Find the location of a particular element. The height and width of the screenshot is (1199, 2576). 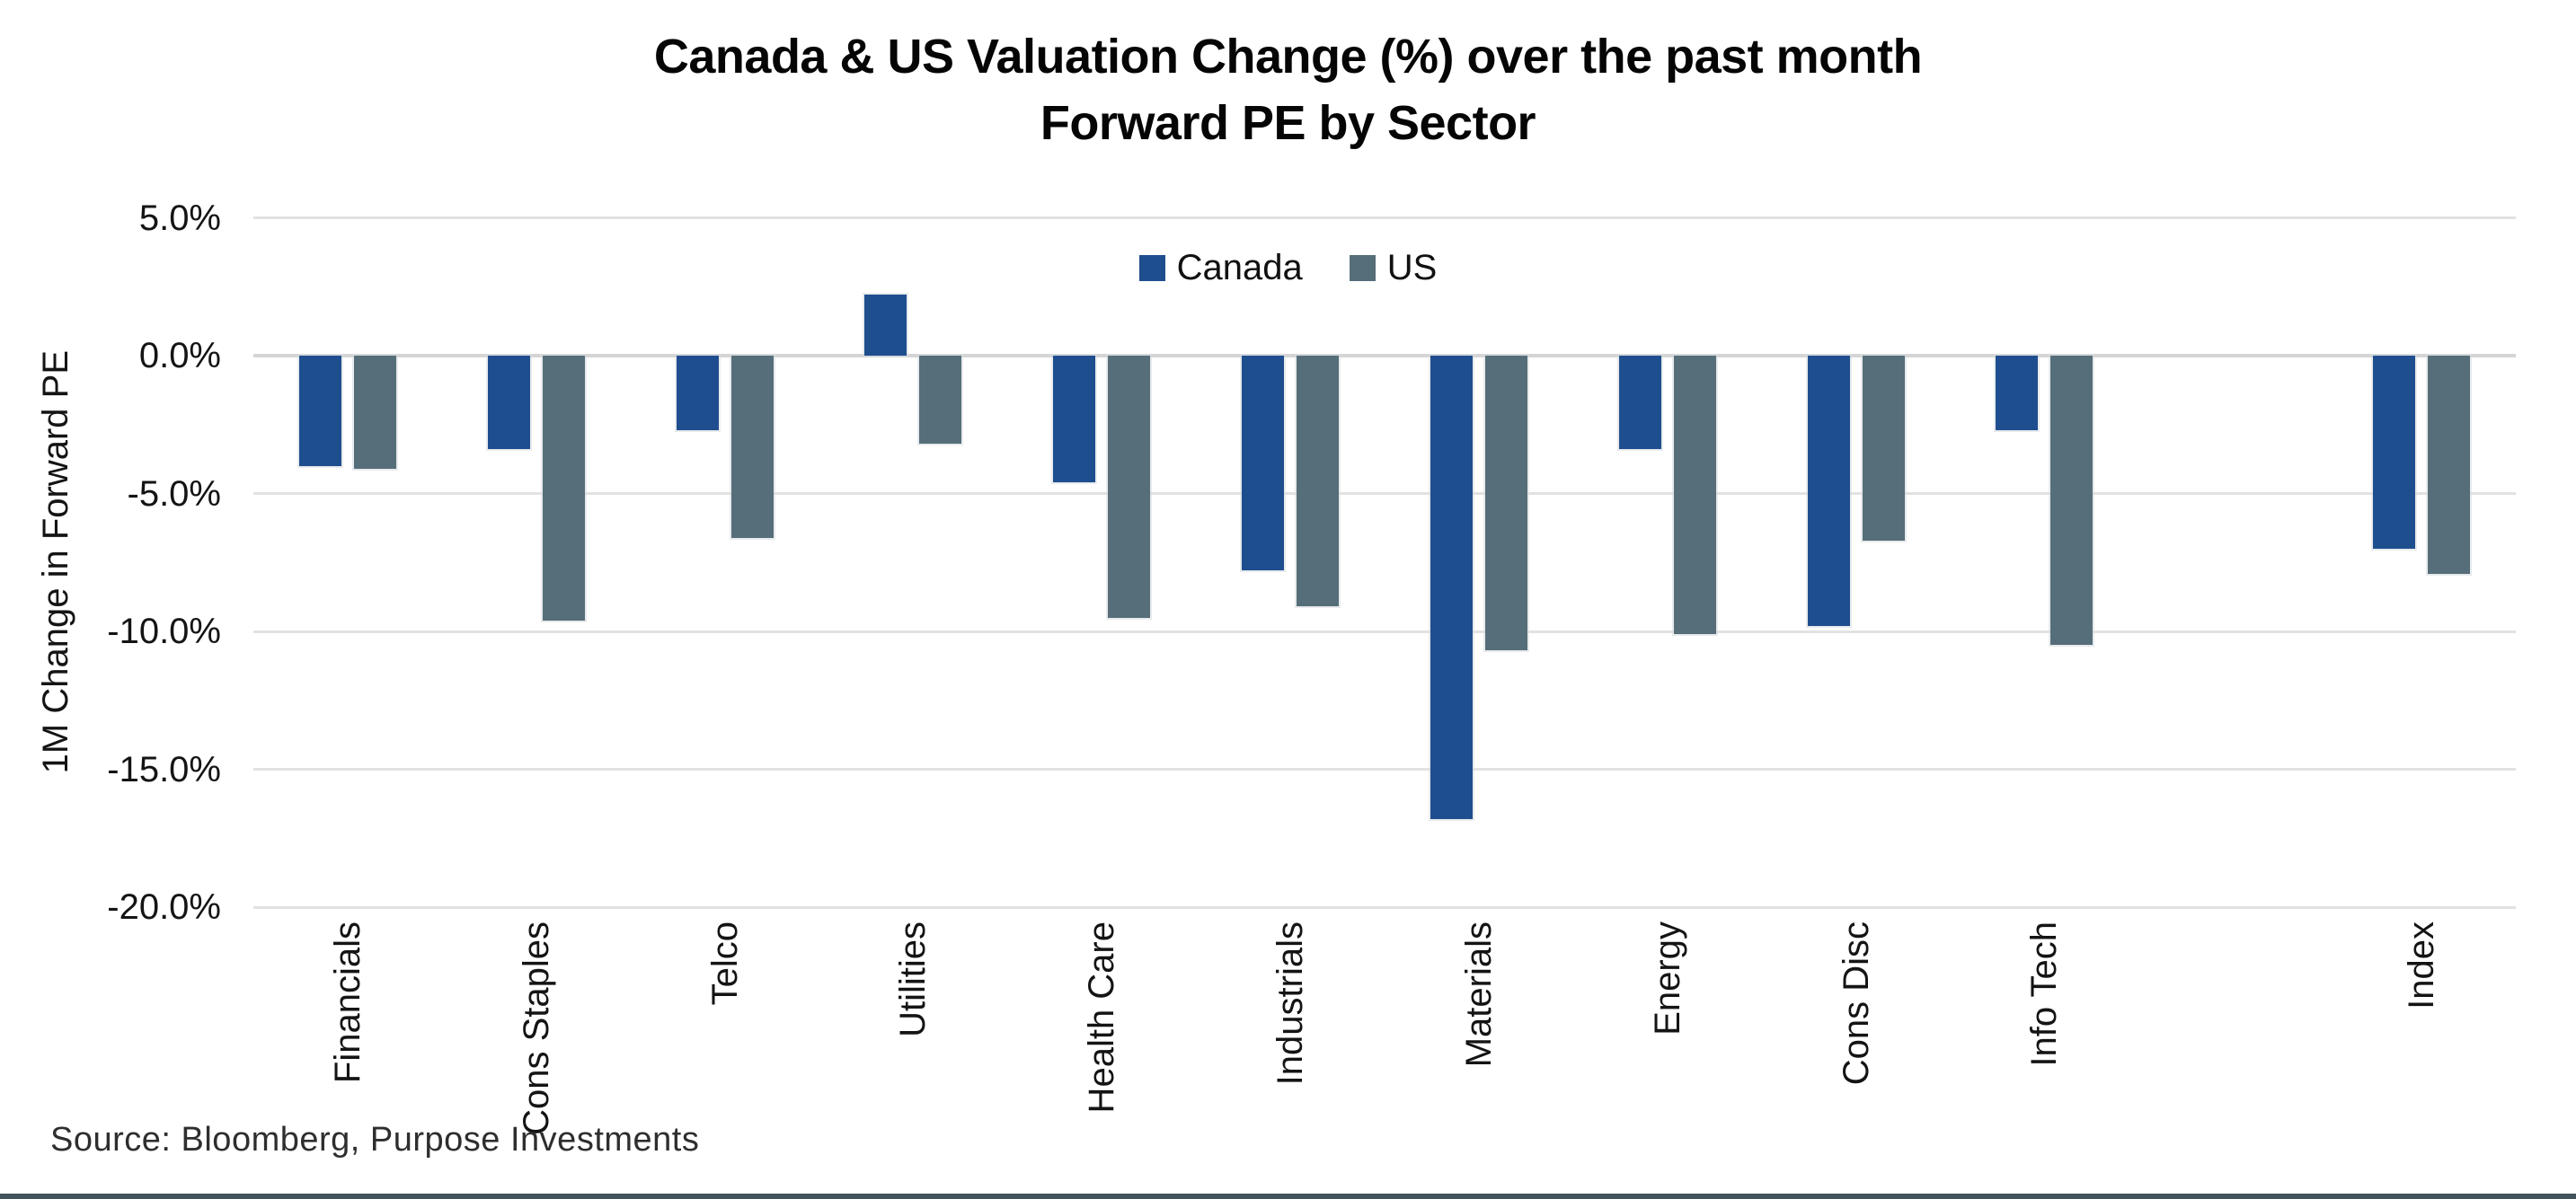

legend-swatch-canada is located at coordinates (1151, 268).